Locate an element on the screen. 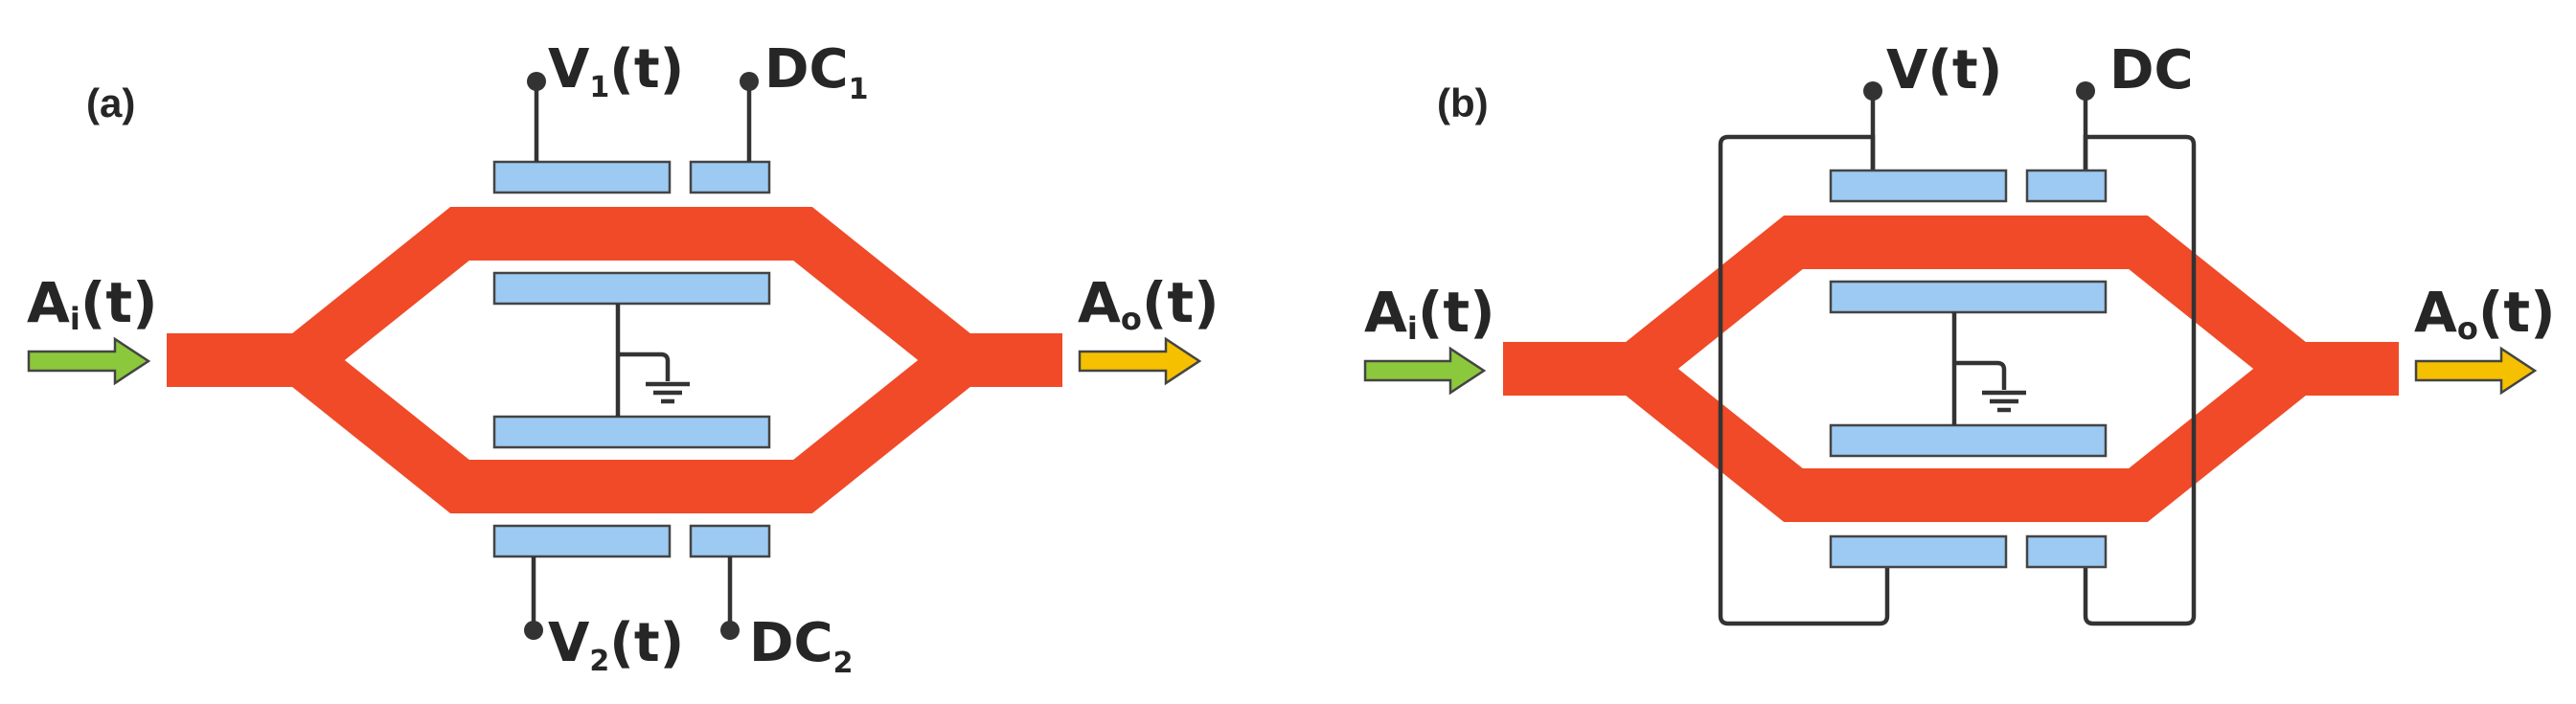  panel-b-input-arrow is located at coordinates (1425, 371).